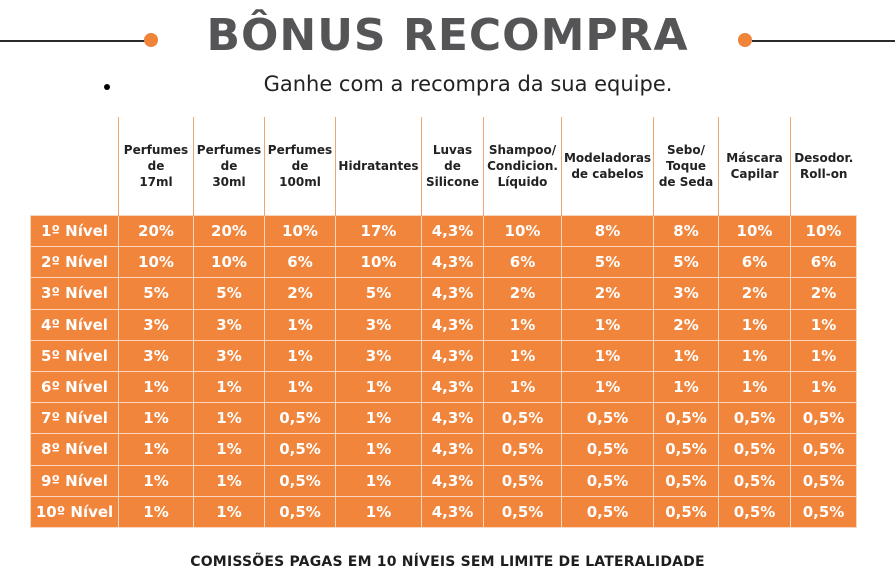  Describe the element at coordinates (607, 166) in the screenshot. I see `column-header: Modeladoras de cabelos` at that location.